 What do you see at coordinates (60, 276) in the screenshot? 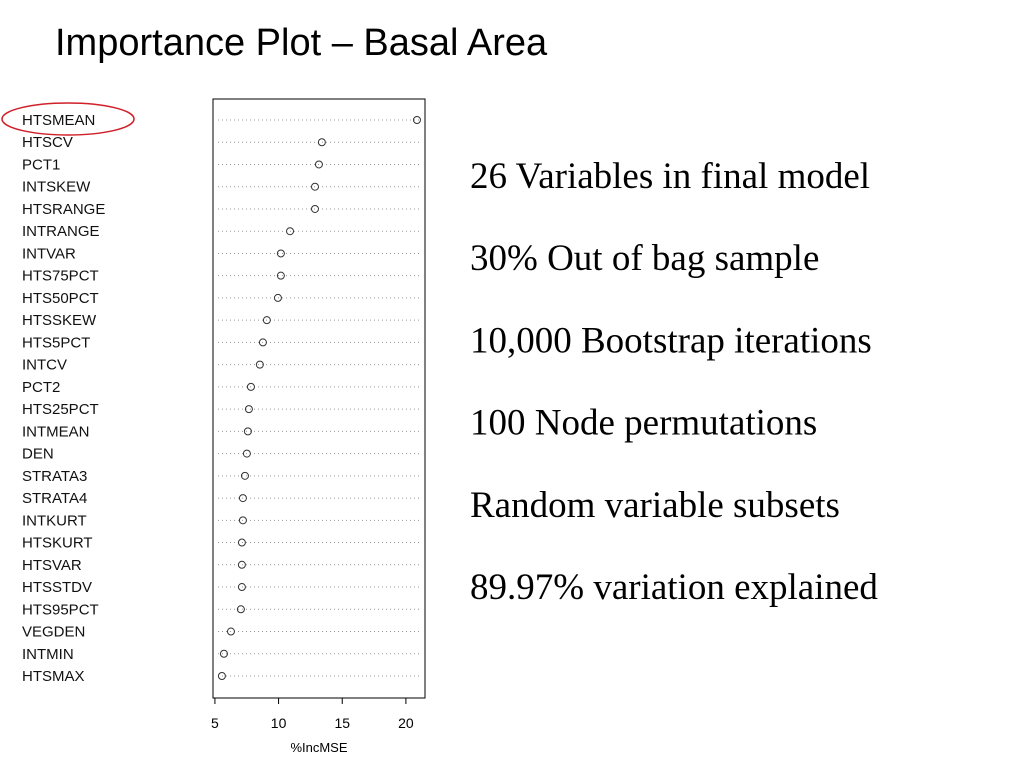
I see `category-label: HTS75PCT` at bounding box center [60, 276].